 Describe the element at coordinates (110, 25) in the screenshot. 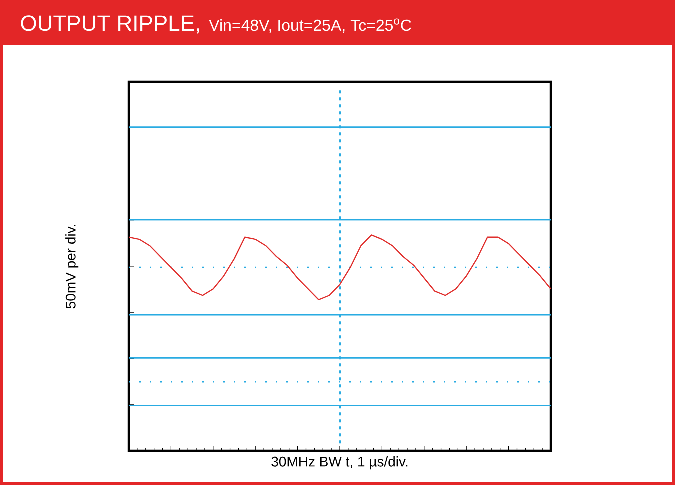

I see `chart-title: OUTPUT RIPPLE,` at that location.